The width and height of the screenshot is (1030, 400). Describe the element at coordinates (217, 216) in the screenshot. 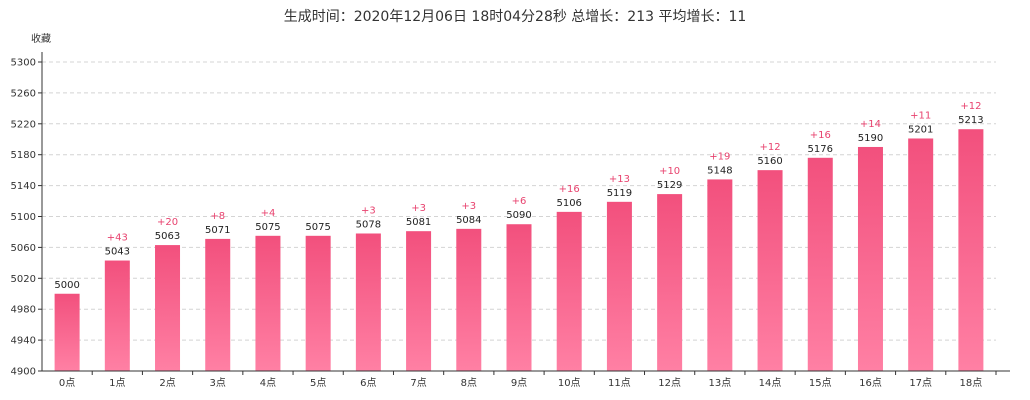

I see `bar-increment-label: +8` at that location.